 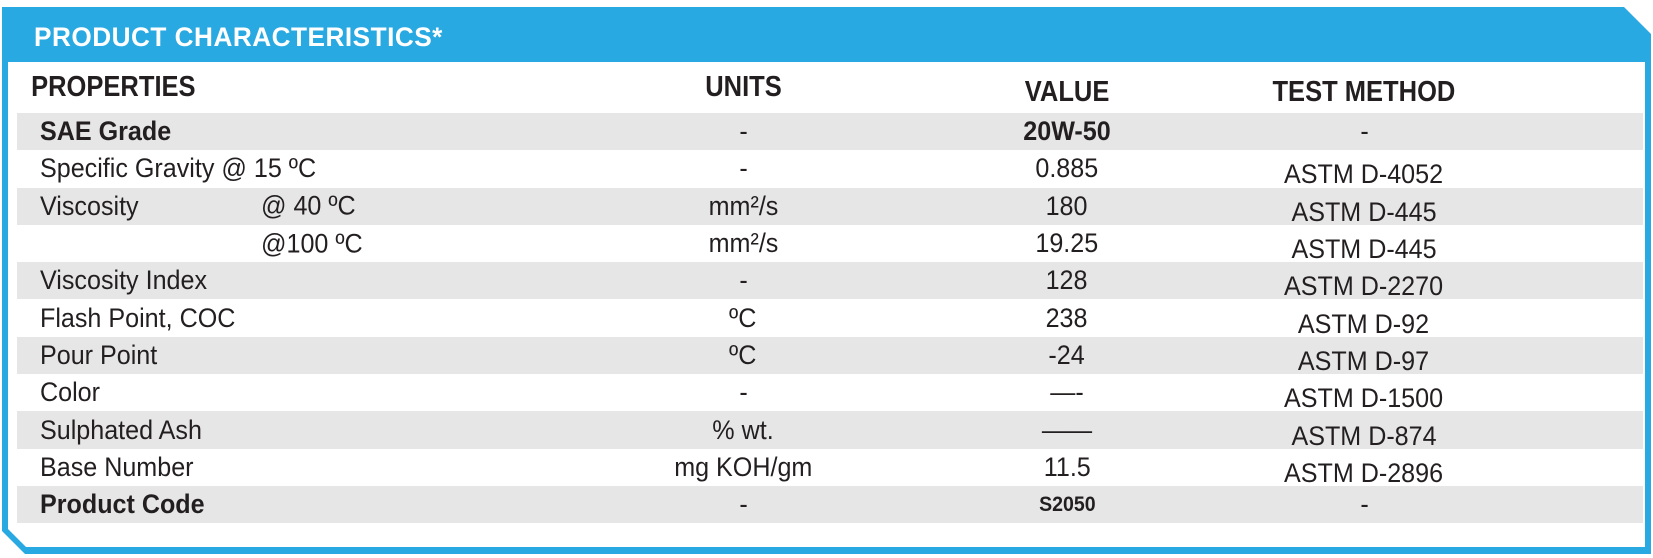 What do you see at coordinates (1067, 392) in the screenshot?
I see `value-cell: —-` at bounding box center [1067, 392].